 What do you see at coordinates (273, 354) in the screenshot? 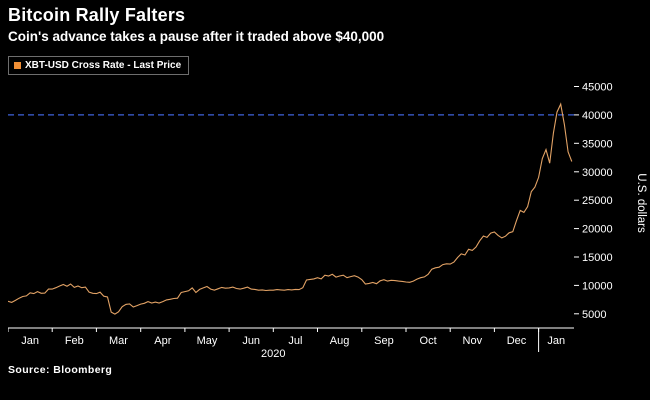
I see `year-label: 2020` at bounding box center [273, 354].